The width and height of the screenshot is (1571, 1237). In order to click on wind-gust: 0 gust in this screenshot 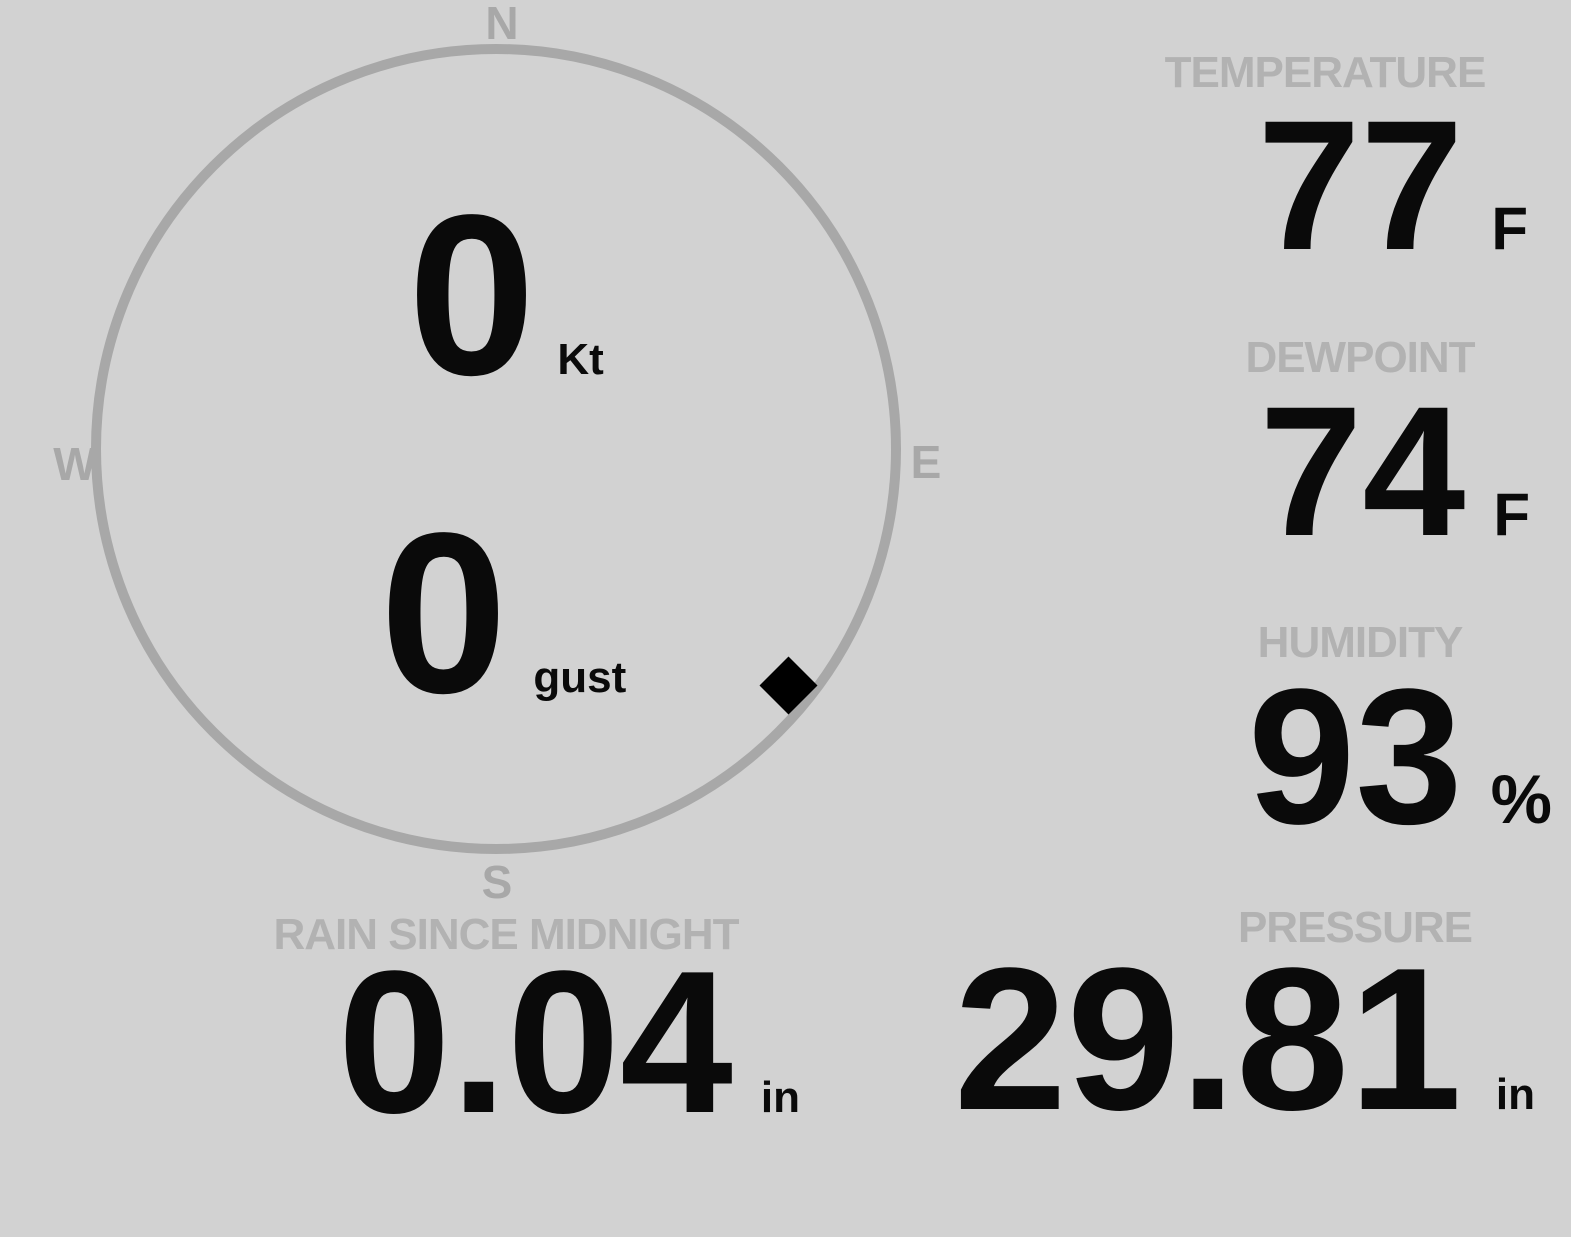, I will do `click(503, 613)`.